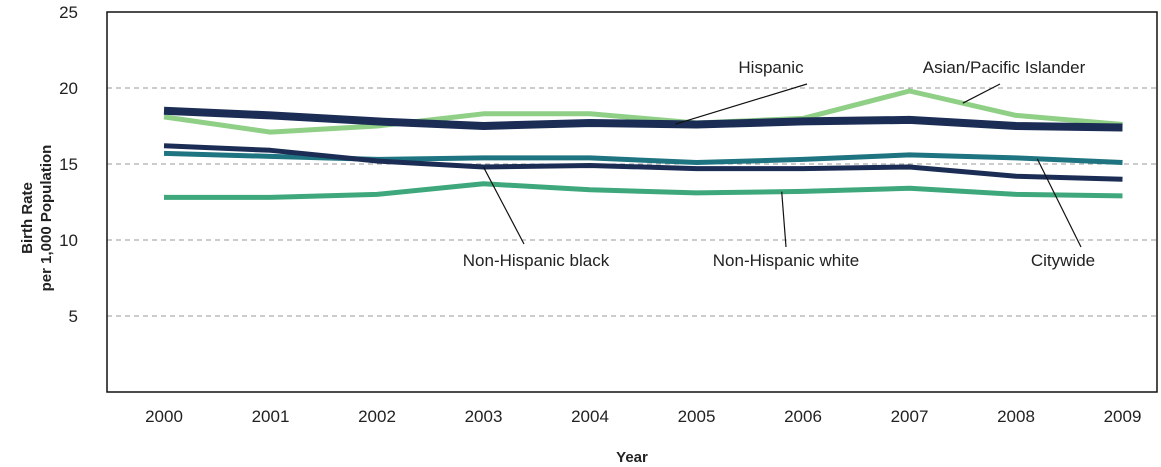 This screenshot has height=467, width=1161. Describe the element at coordinates (164, 416) in the screenshot. I see `x-tick-label: 2000` at that location.